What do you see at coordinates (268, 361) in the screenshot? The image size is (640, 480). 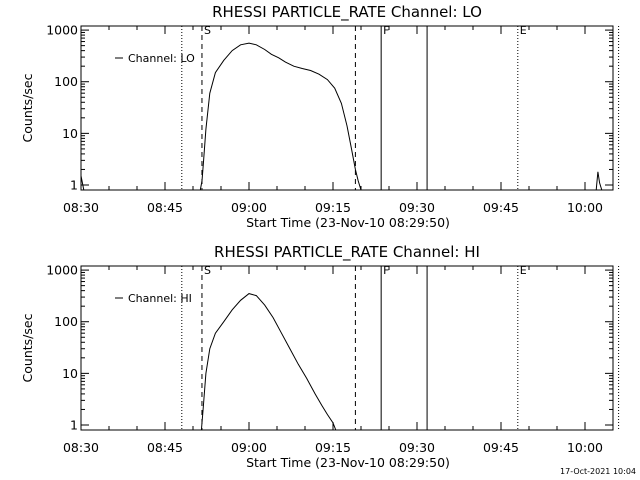 I see `data-series-line` at bounding box center [268, 361].